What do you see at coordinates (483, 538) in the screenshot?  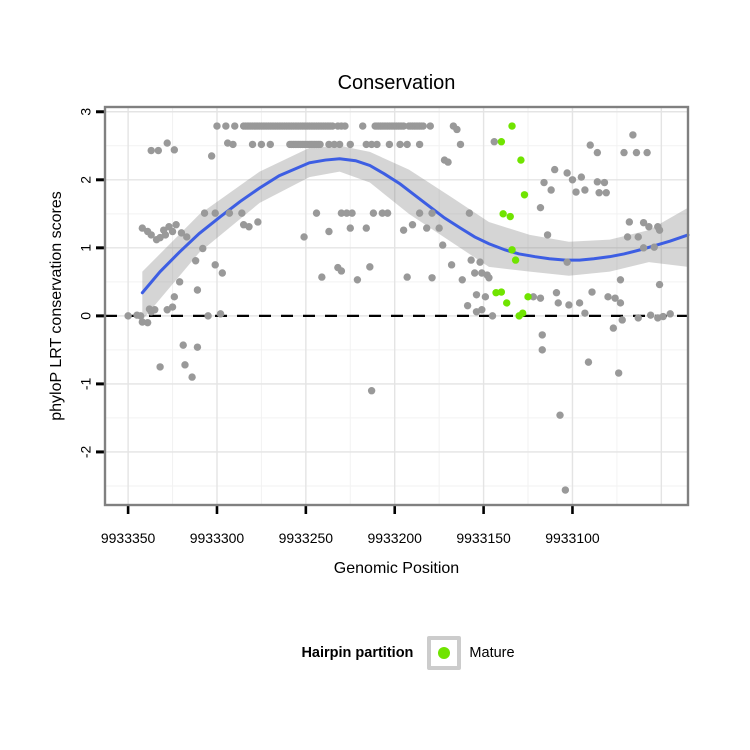 I see `x-tick-label: 9933150` at bounding box center [483, 538].